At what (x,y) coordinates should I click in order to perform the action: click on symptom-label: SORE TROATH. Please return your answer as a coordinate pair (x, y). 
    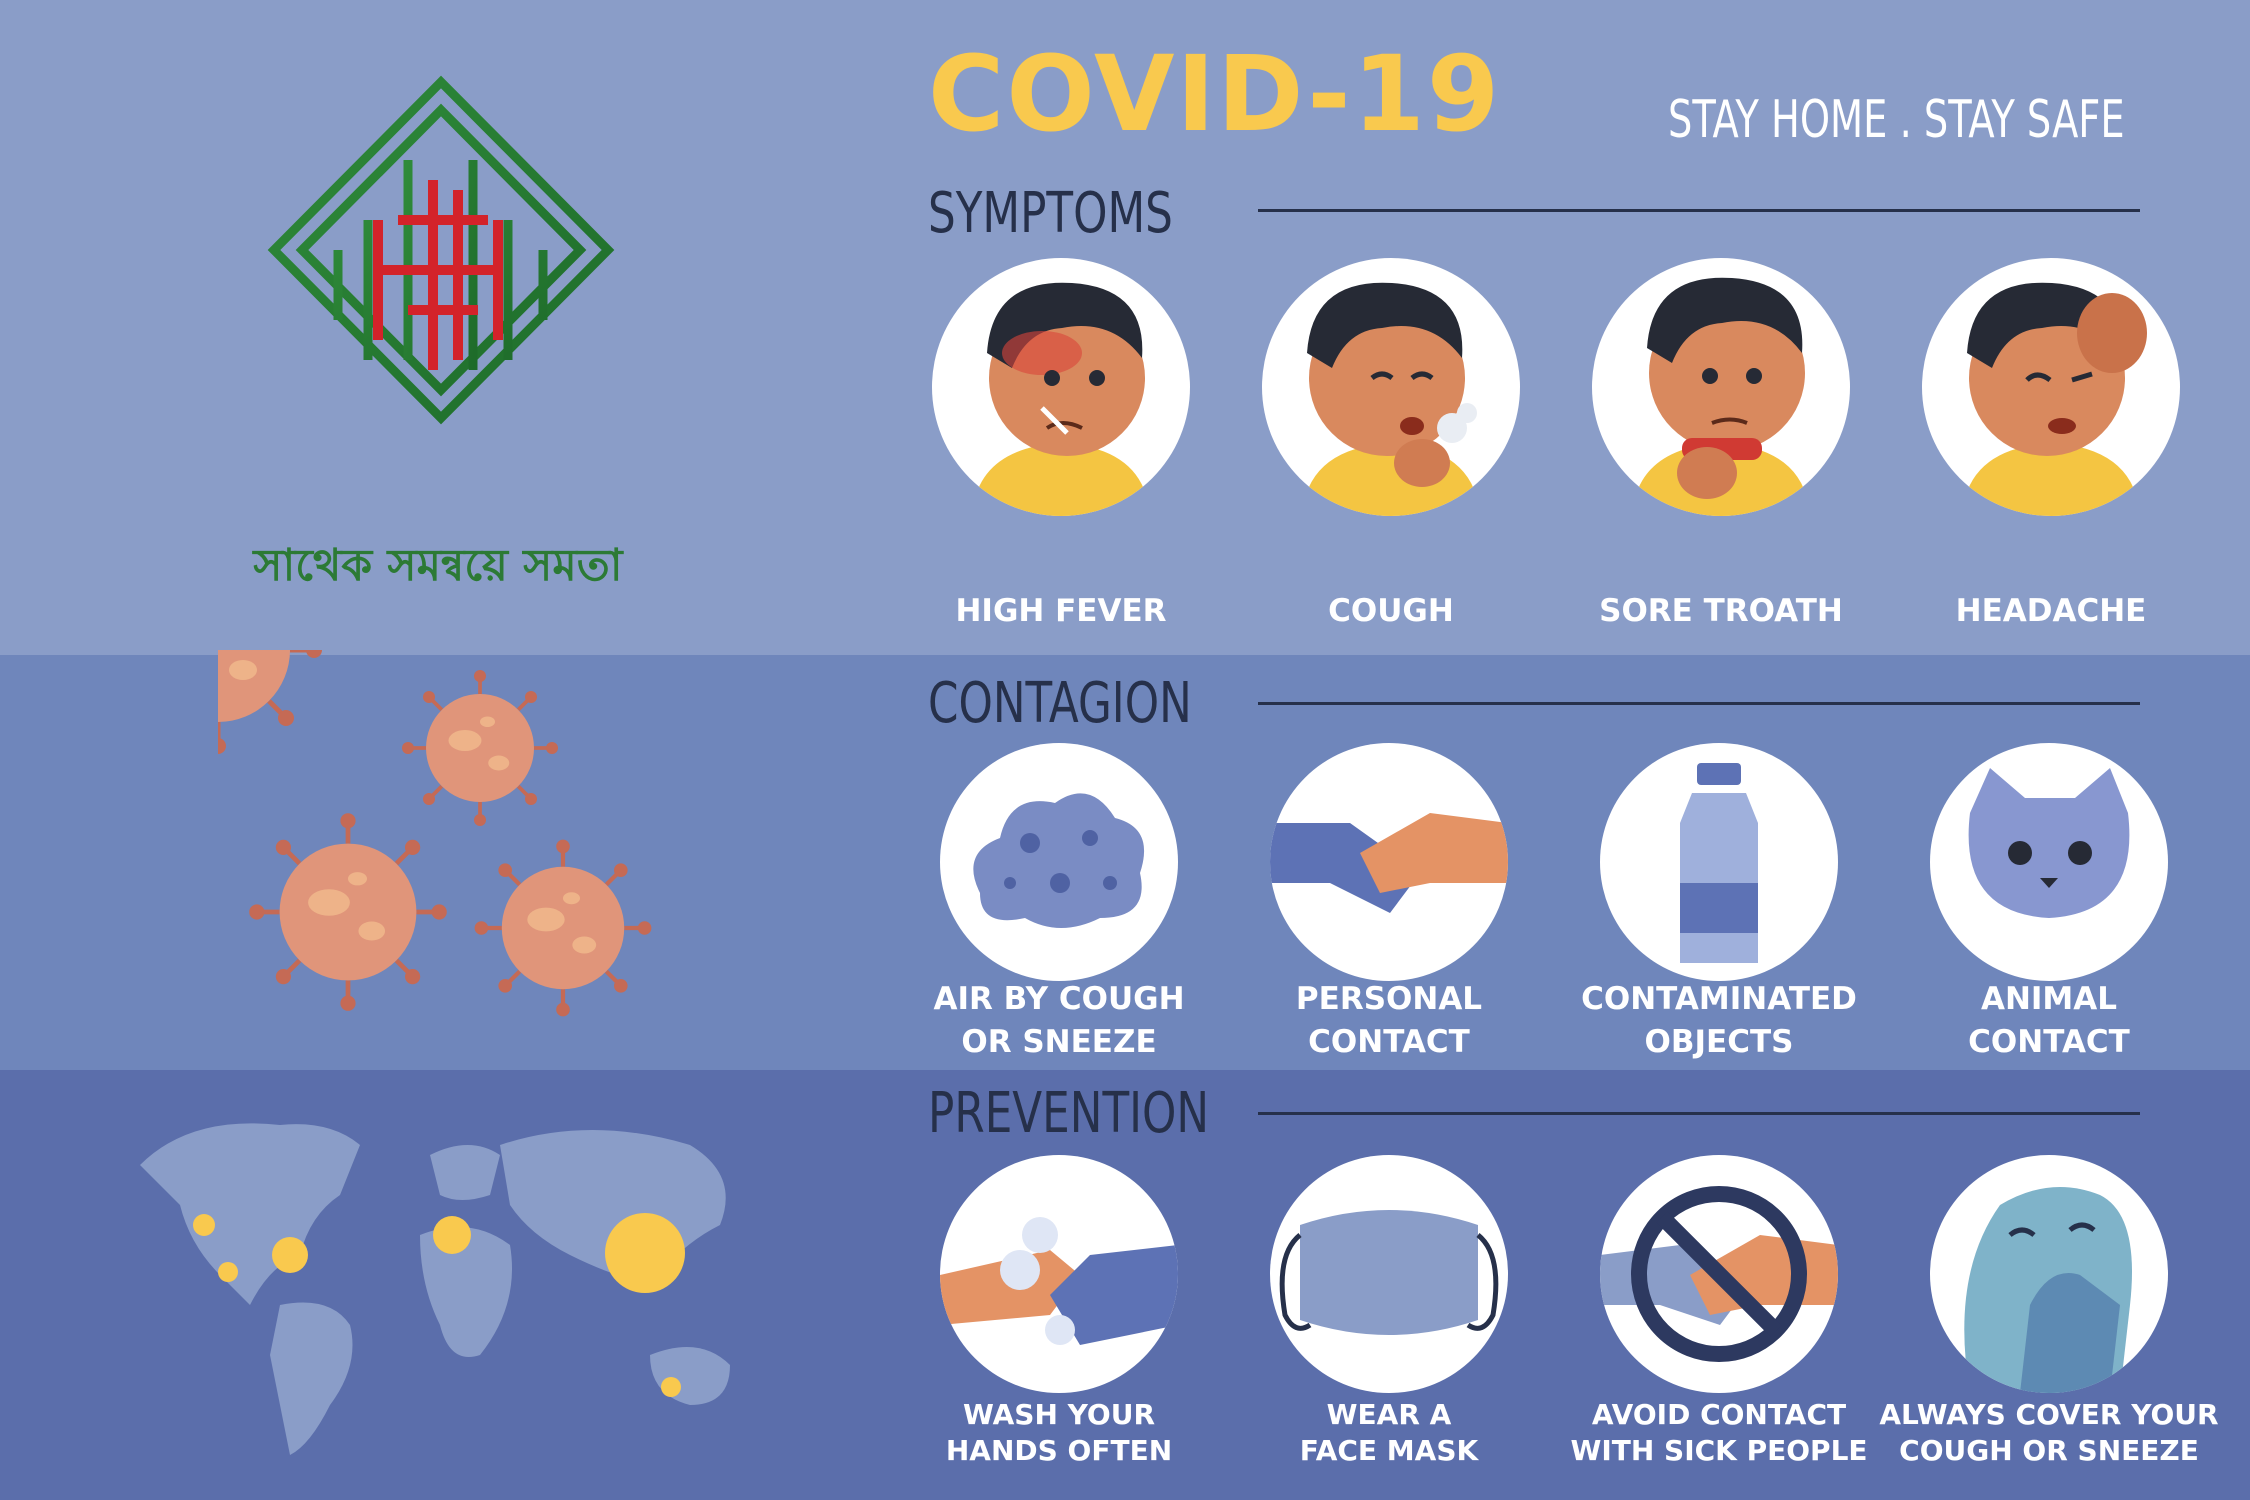
    Looking at the image, I should click on (1721, 611).